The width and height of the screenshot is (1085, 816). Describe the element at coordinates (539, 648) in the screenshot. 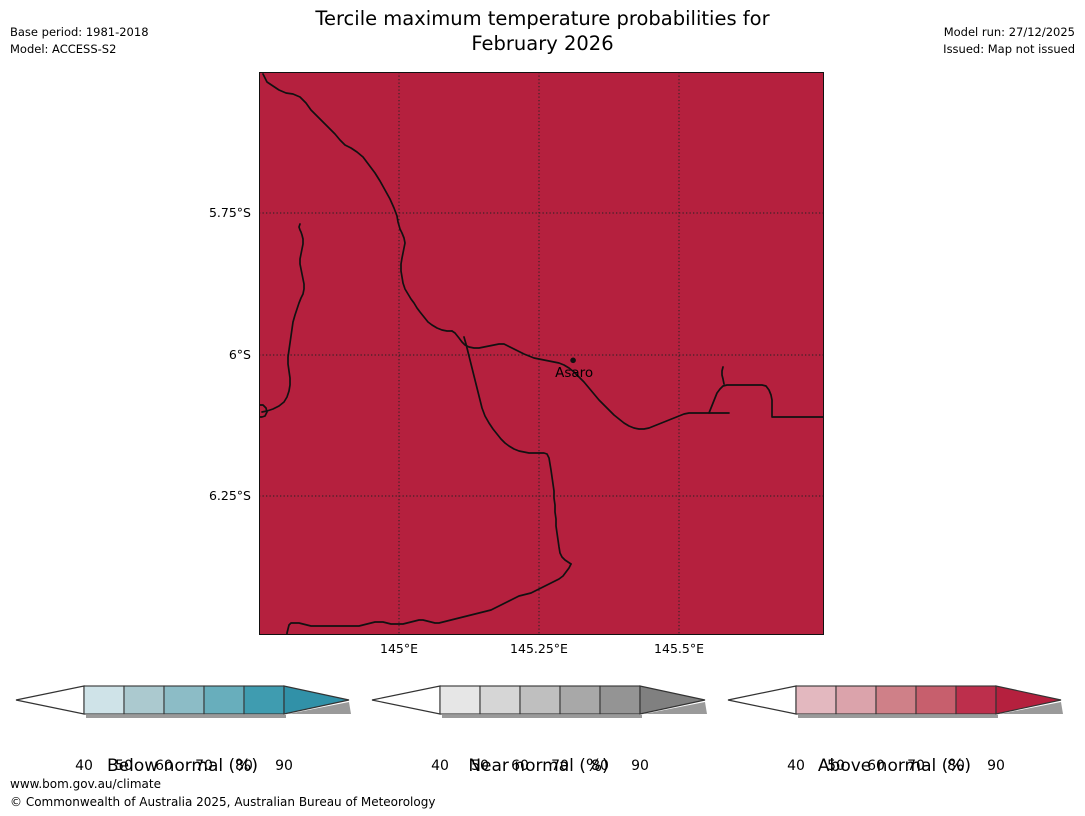

I see `map-x-tick-label: 145.25°E` at that location.